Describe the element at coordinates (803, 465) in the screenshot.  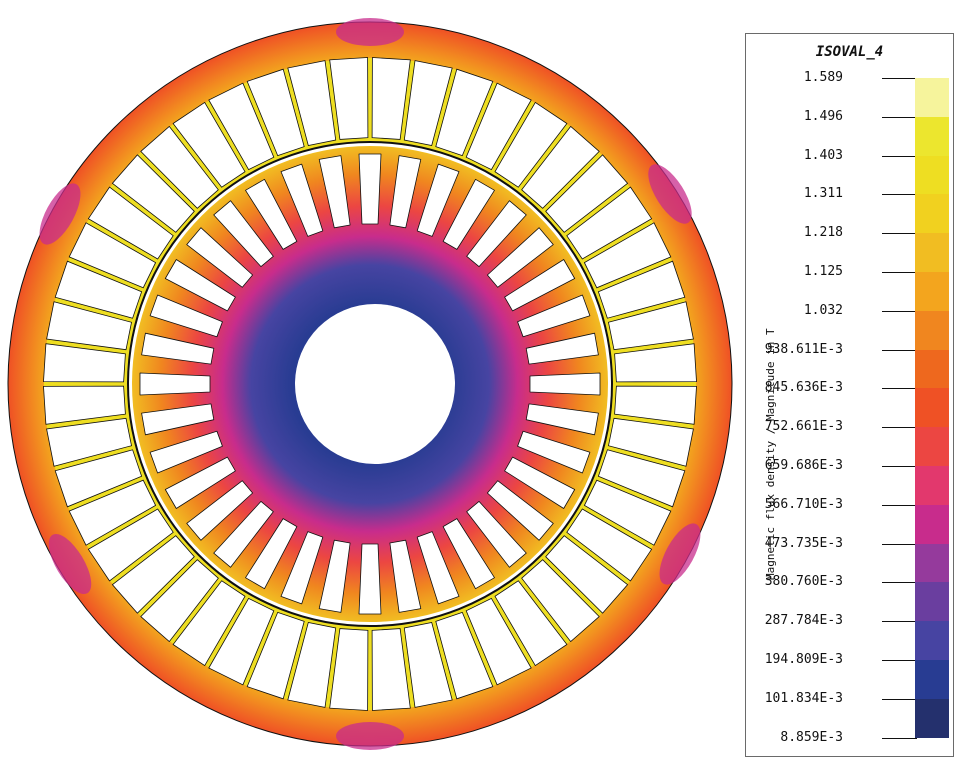
I see `legend-value-label: 659.686E-3` at that location.